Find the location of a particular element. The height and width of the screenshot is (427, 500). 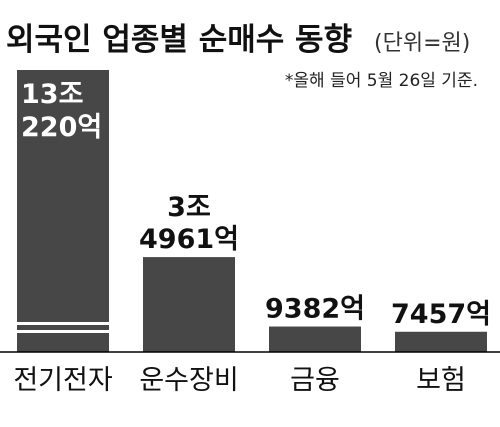

data-label: 3조 is located at coordinates (189, 207).